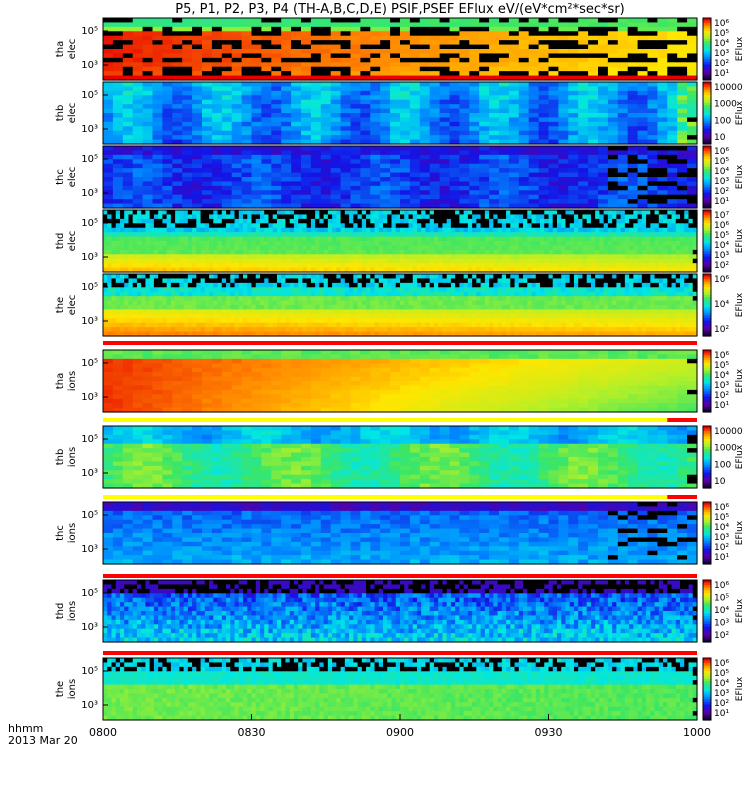 This screenshot has height=800, width=750. What do you see at coordinates (400, 49) in the screenshot?
I see `spectrogram-cells` at bounding box center [400, 49].